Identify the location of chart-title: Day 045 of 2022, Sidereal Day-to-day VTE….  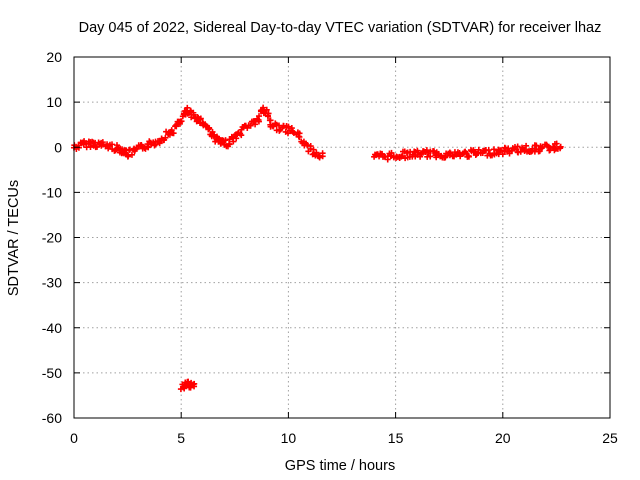
(340, 28).